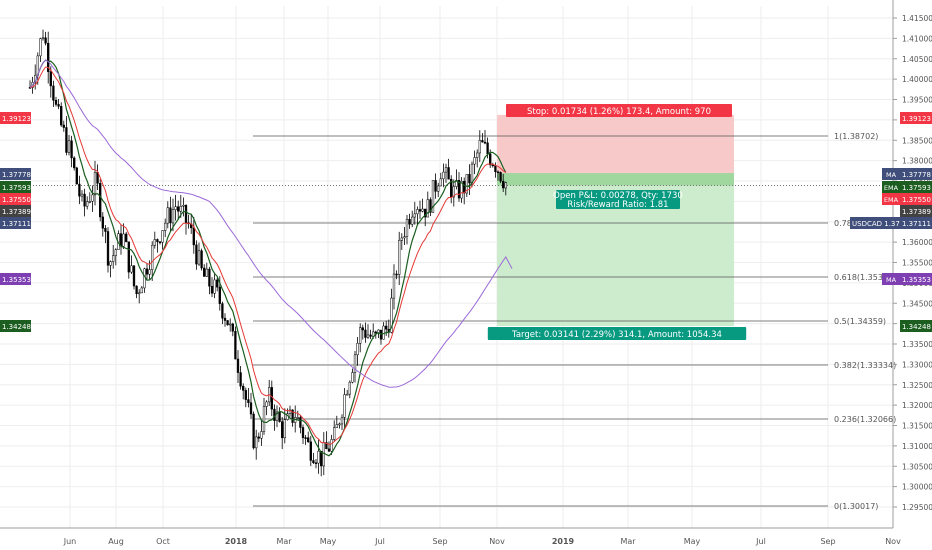 This screenshot has width=932, height=550. I want to click on time-tick-label: Aug, so click(116, 541).